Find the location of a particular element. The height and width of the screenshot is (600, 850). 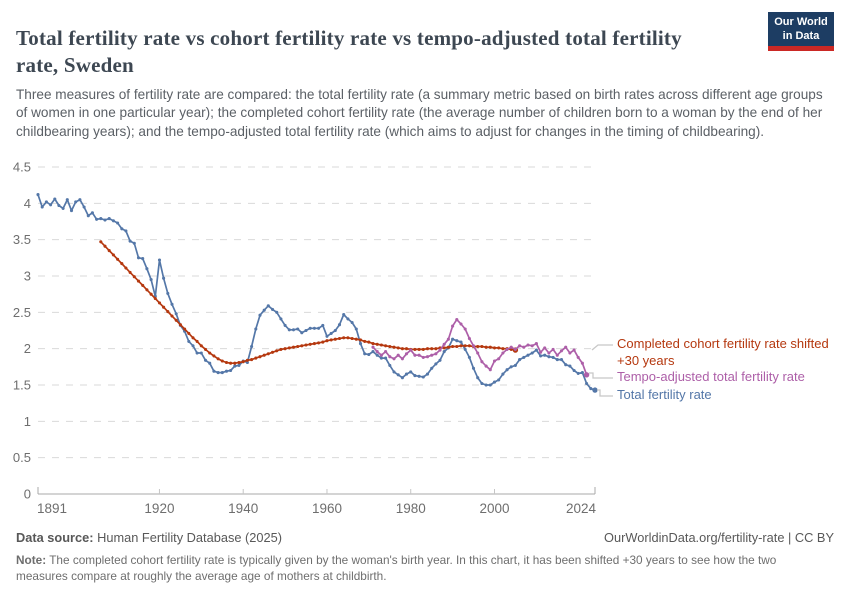

x-axis-label: 2000 is located at coordinates (494, 508).